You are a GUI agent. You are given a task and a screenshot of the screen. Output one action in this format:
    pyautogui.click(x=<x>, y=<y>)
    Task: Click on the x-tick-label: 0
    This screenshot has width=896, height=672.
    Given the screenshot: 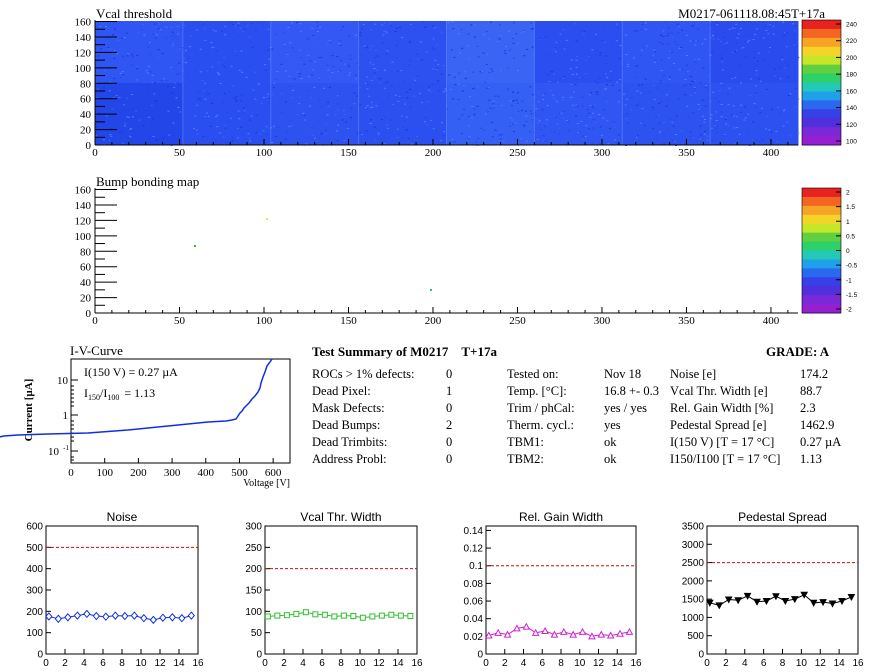 What is the action you would take?
    pyautogui.click(x=95, y=153)
    